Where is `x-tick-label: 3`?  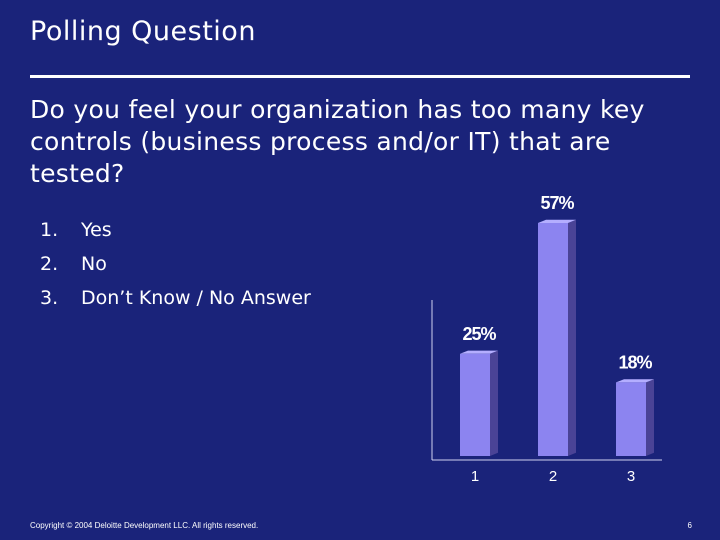 x-tick-label: 3 is located at coordinates (631, 476).